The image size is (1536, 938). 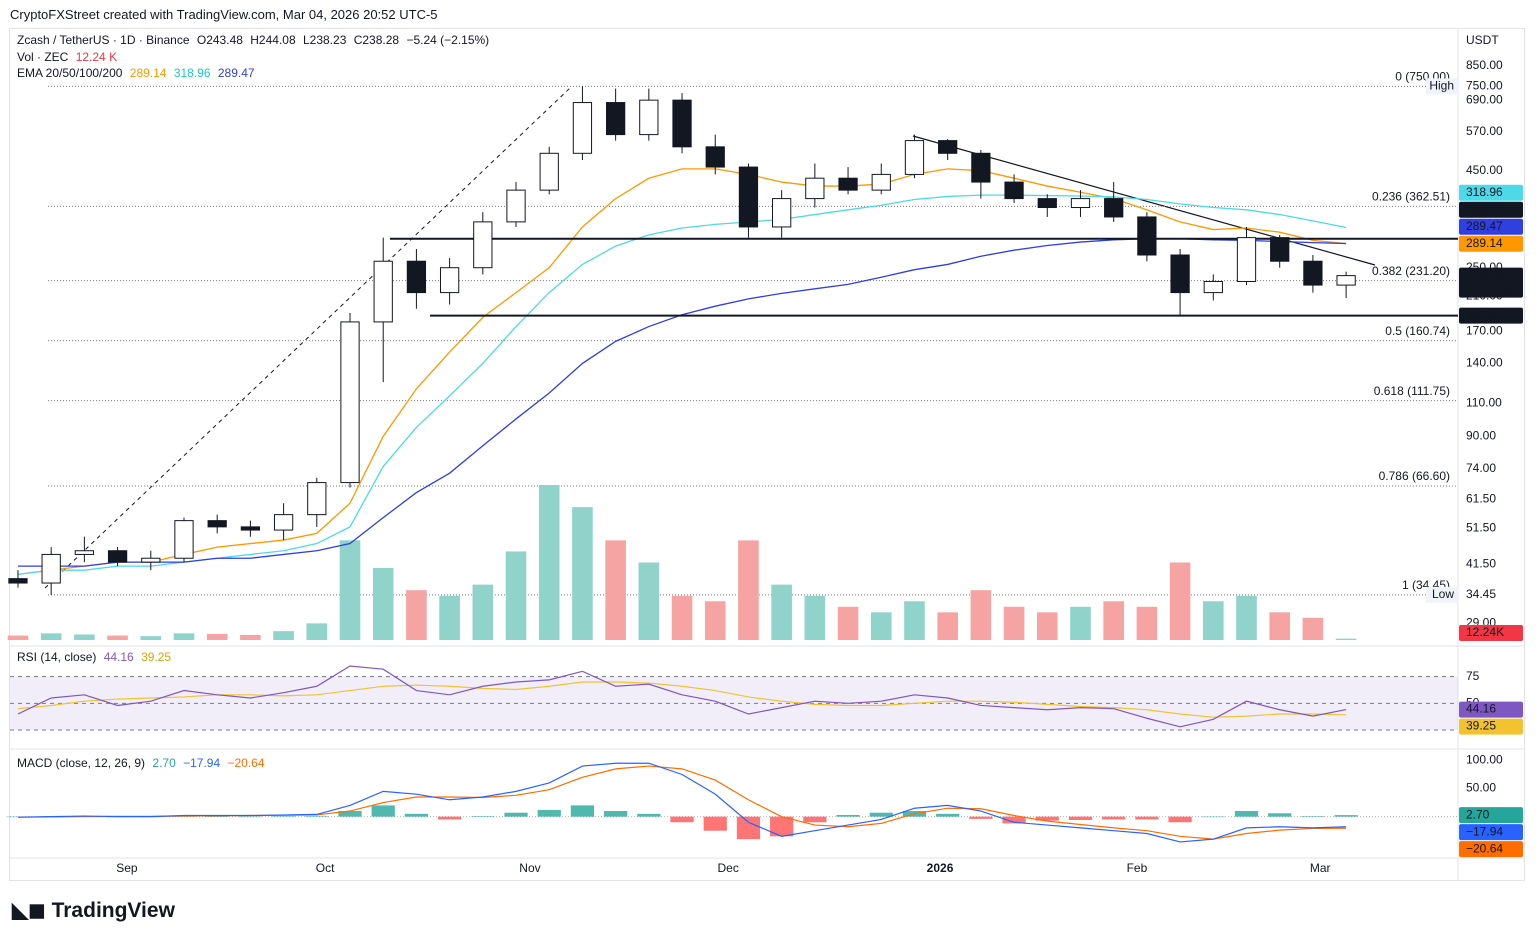 I want to click on level-box, so click(x=1491, y=209).